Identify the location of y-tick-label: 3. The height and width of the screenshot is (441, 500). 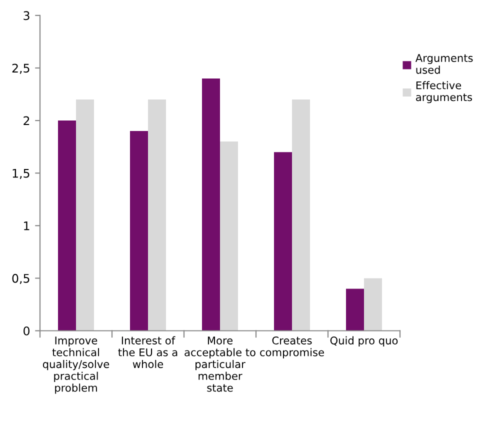
(27, 15).